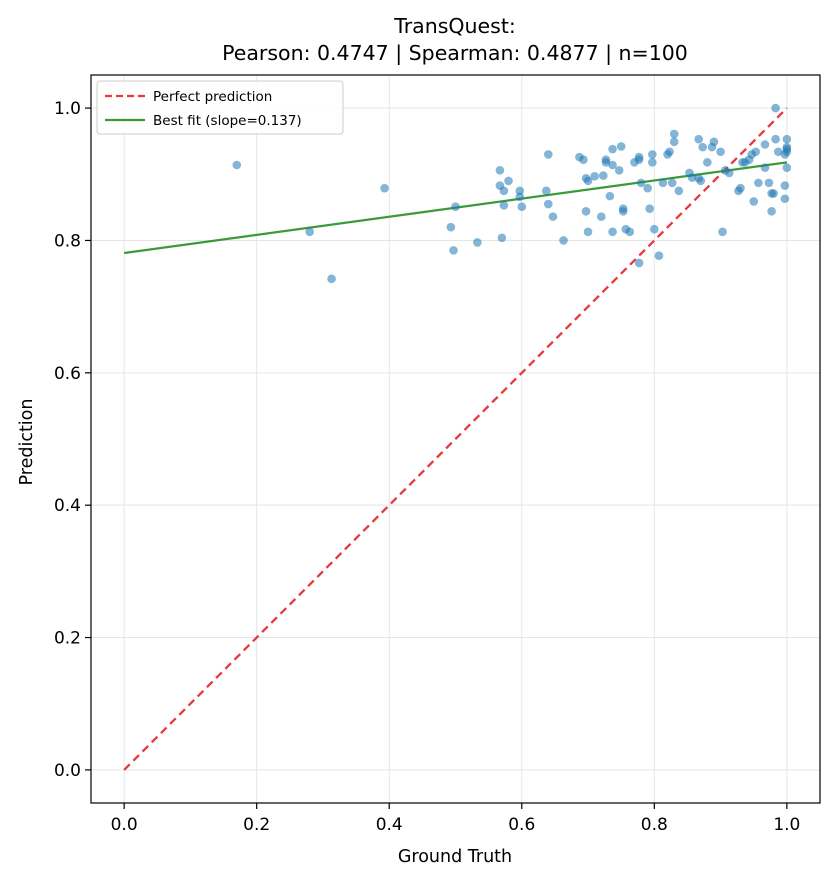  Describe the element at coordinates (27, 442) in the screenshot. I see `y-axis-label: Prediction` at that location.